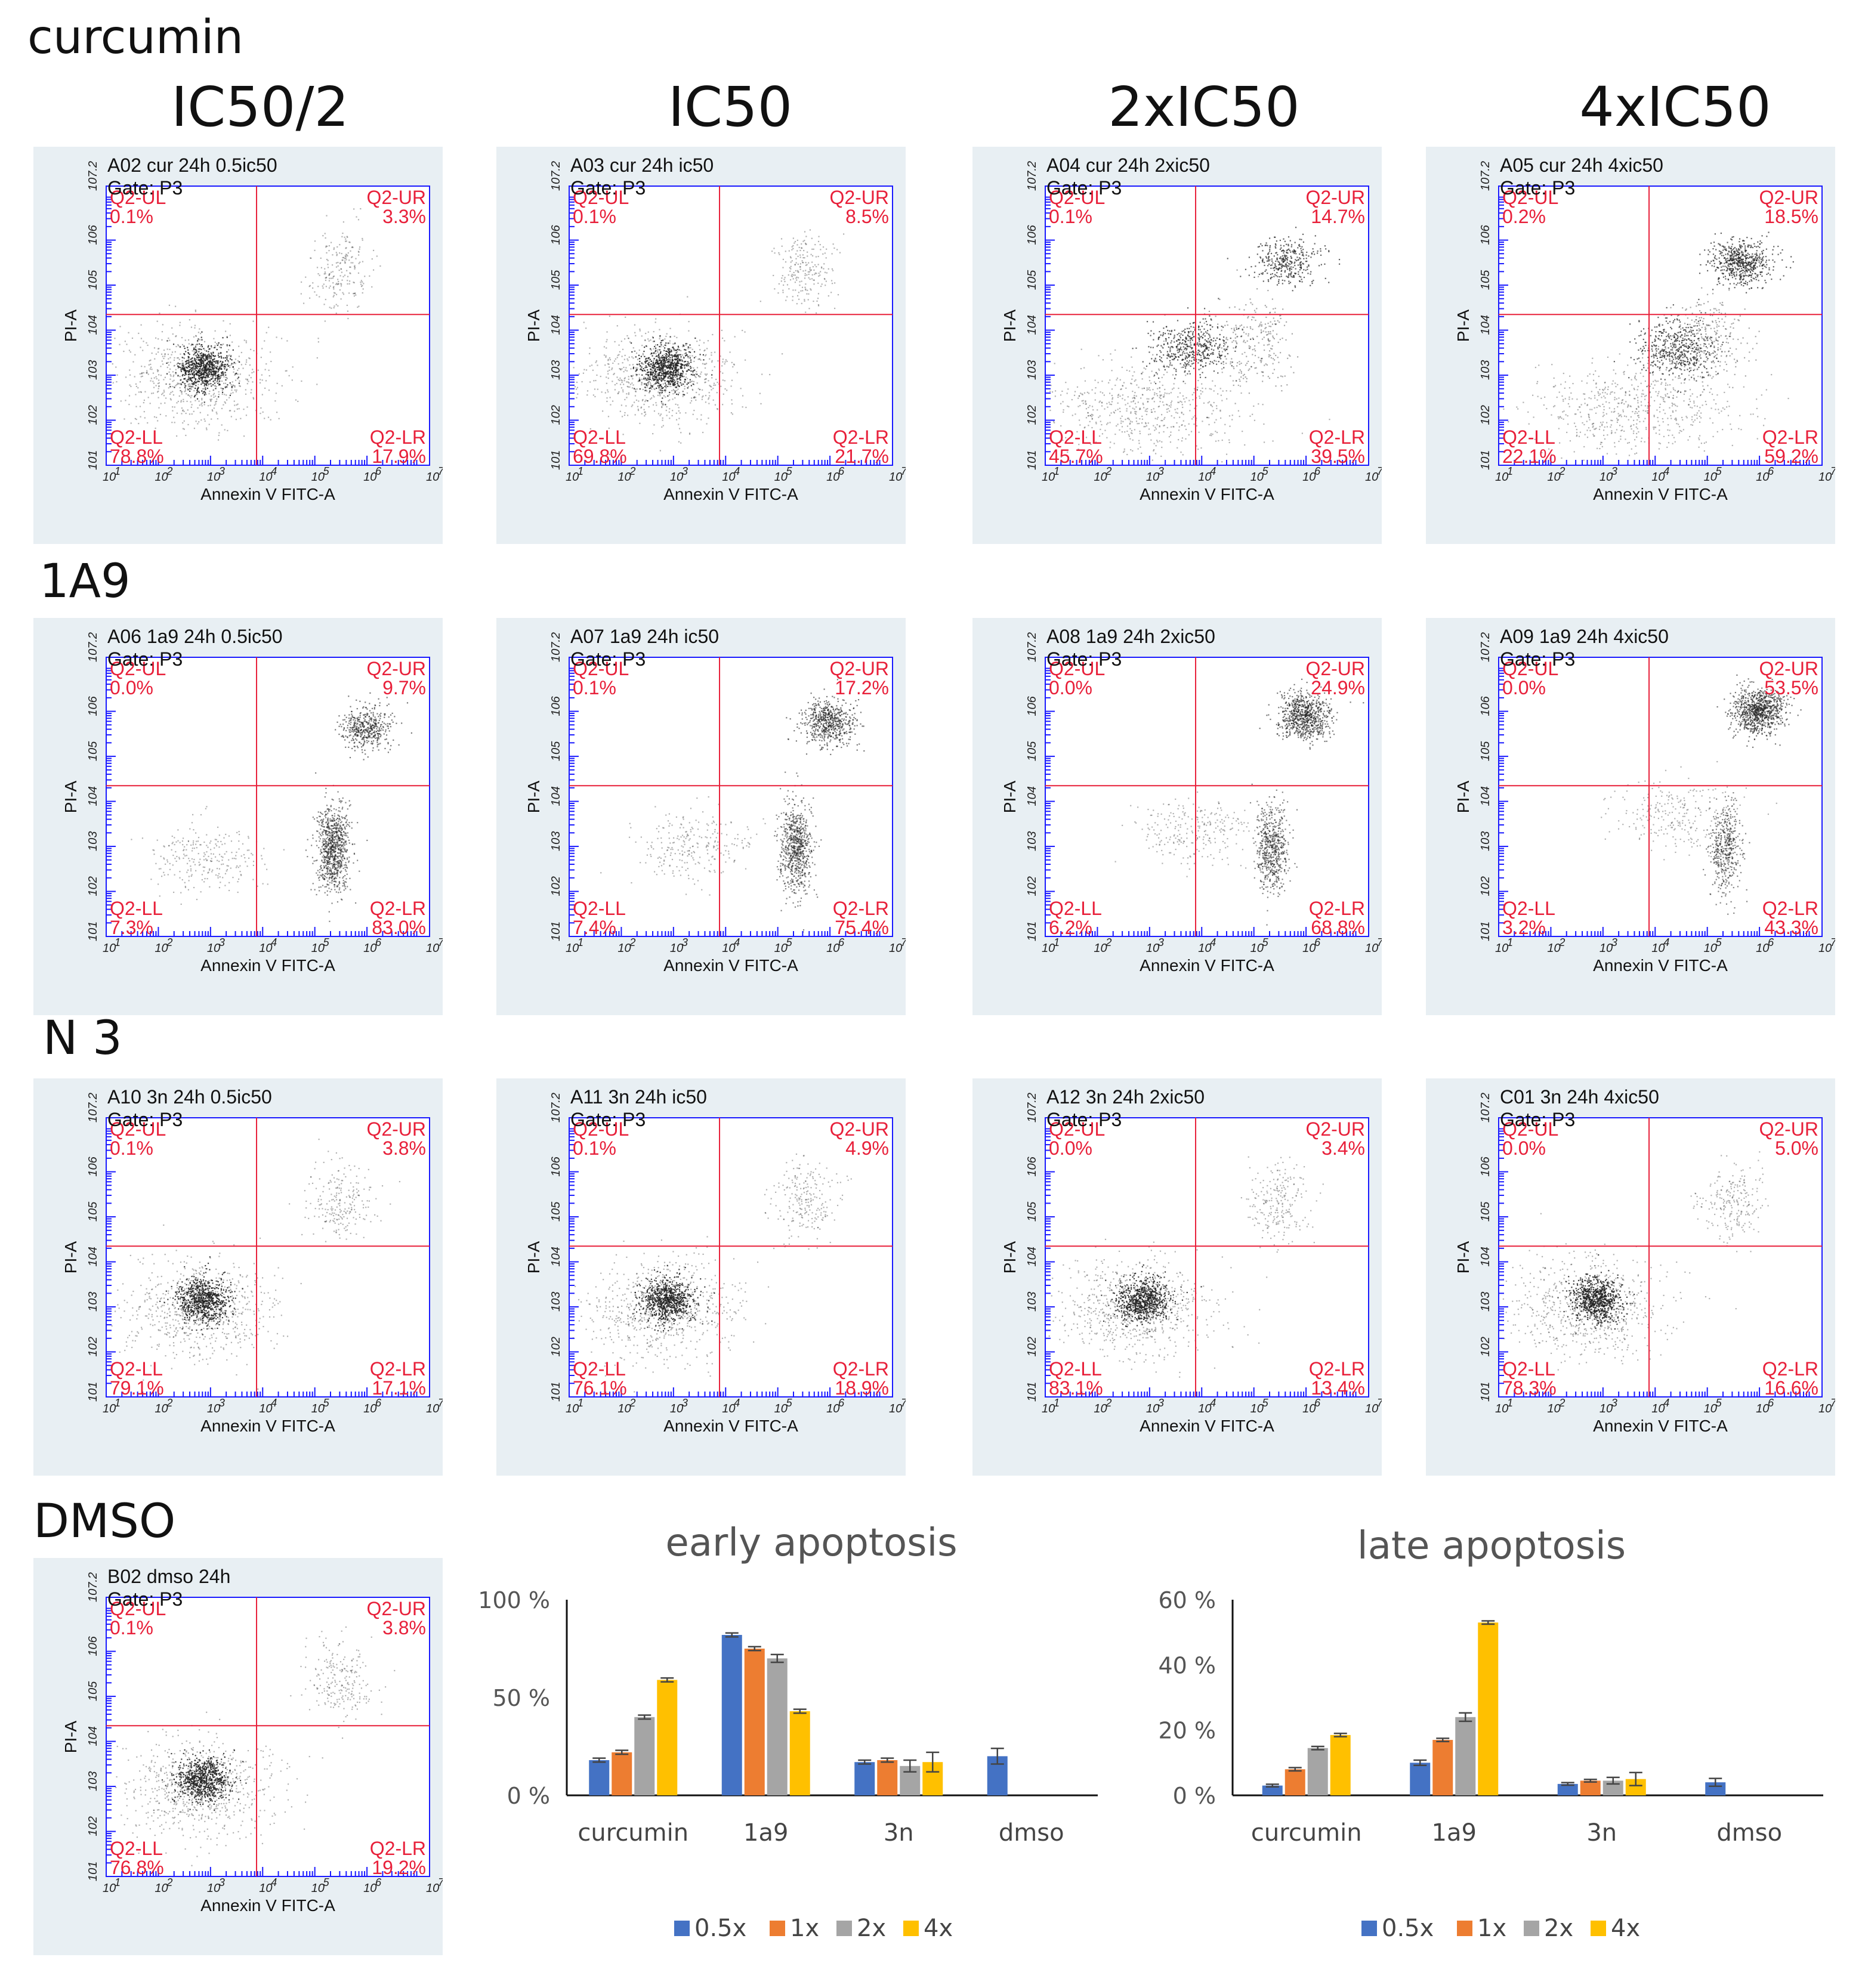 The height and width of the screenshot is (1988, 1865). I want to click on svg-text: Annexin V FITC-A, so click(267, 494).